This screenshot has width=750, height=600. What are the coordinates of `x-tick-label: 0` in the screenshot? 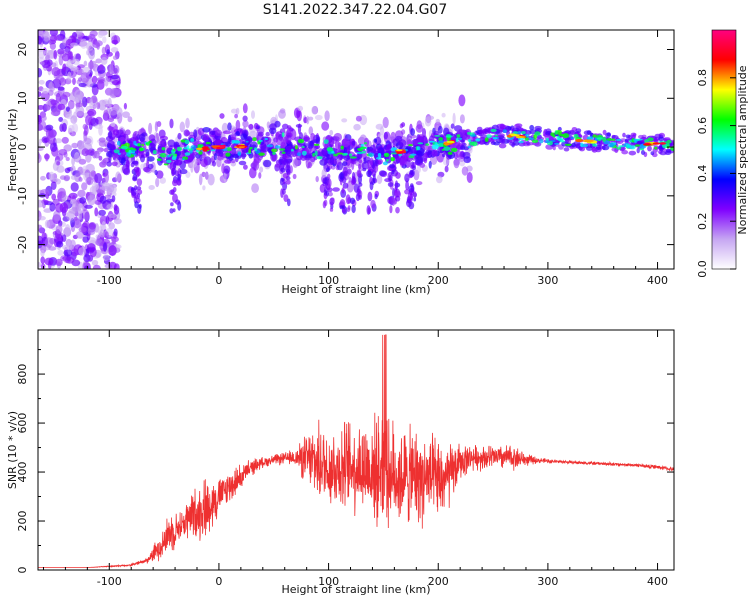 It's located at (218, 280).